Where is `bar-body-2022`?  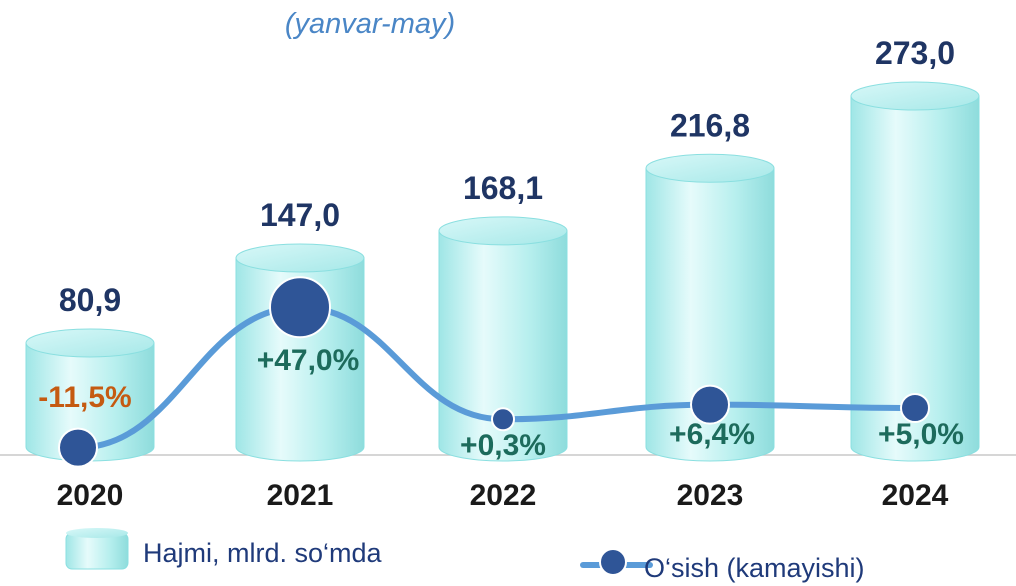
bar-body-2022 is located at coordinates (503, 346).